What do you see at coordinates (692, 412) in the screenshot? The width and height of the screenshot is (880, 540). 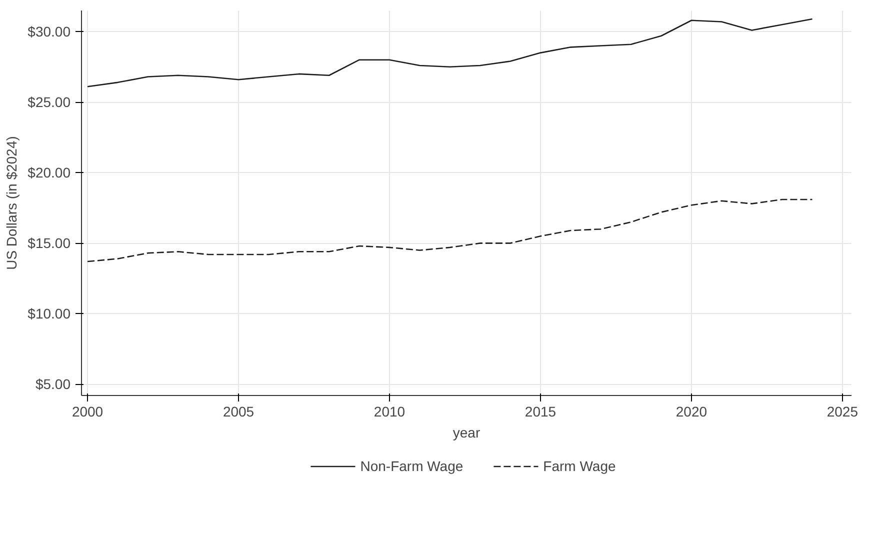 I see `x-tick-label: 2020` at bounding box center [692, 412].